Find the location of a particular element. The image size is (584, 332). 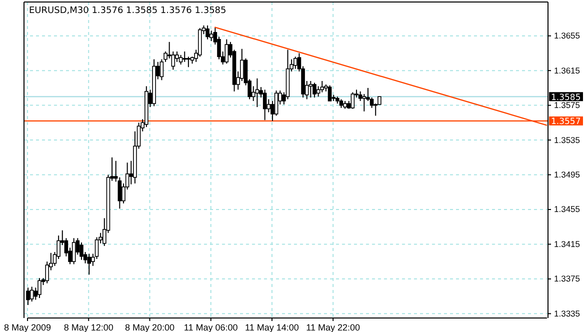

y-tick-label: 1.3615 is located at coordinates (567, 70).